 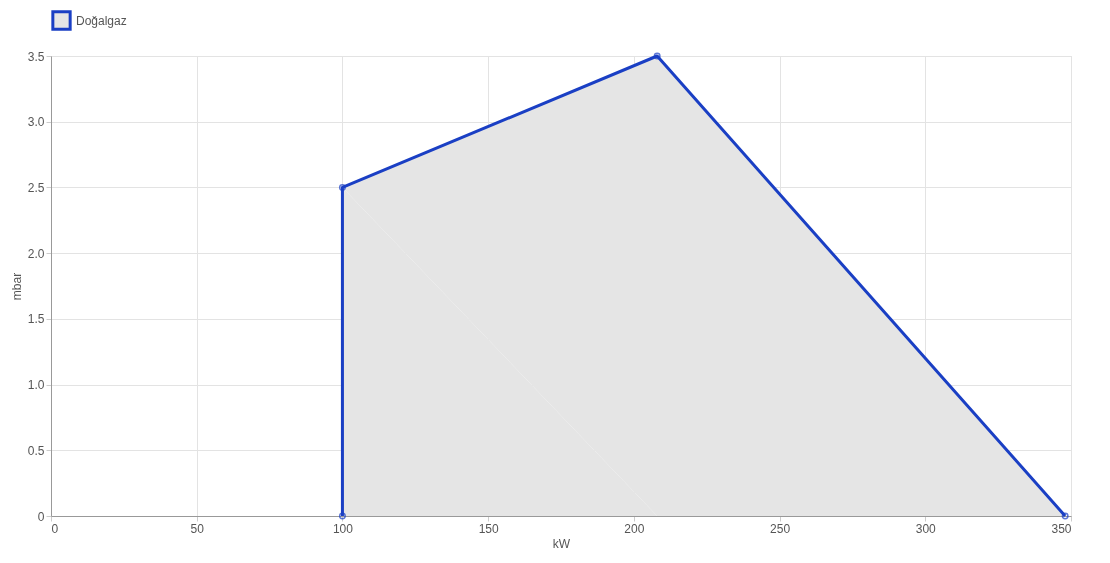 I want to click on y-tick-label: 0.5, so click(x=36, y=450).